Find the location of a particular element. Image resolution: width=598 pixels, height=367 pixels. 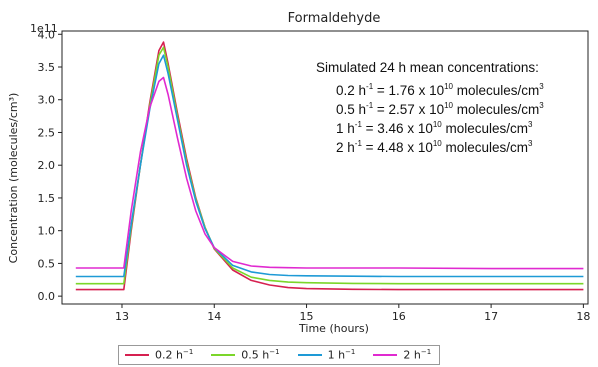

x-tick-label: 14 is located at coordinates (214, 316).